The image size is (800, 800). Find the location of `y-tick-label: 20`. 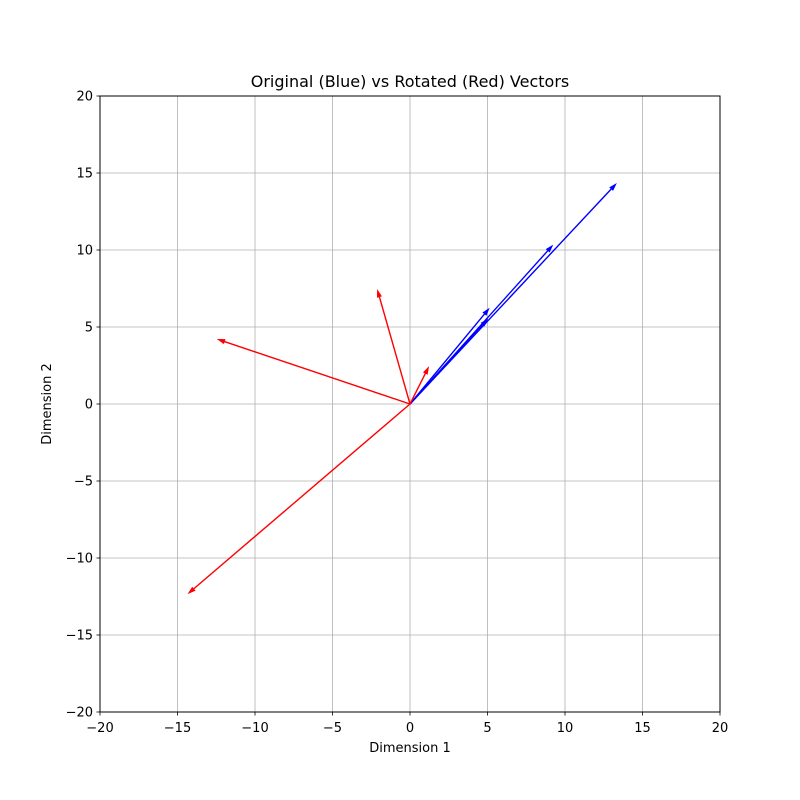

y-tick-label: 20 is located at coordinates (84, 97).